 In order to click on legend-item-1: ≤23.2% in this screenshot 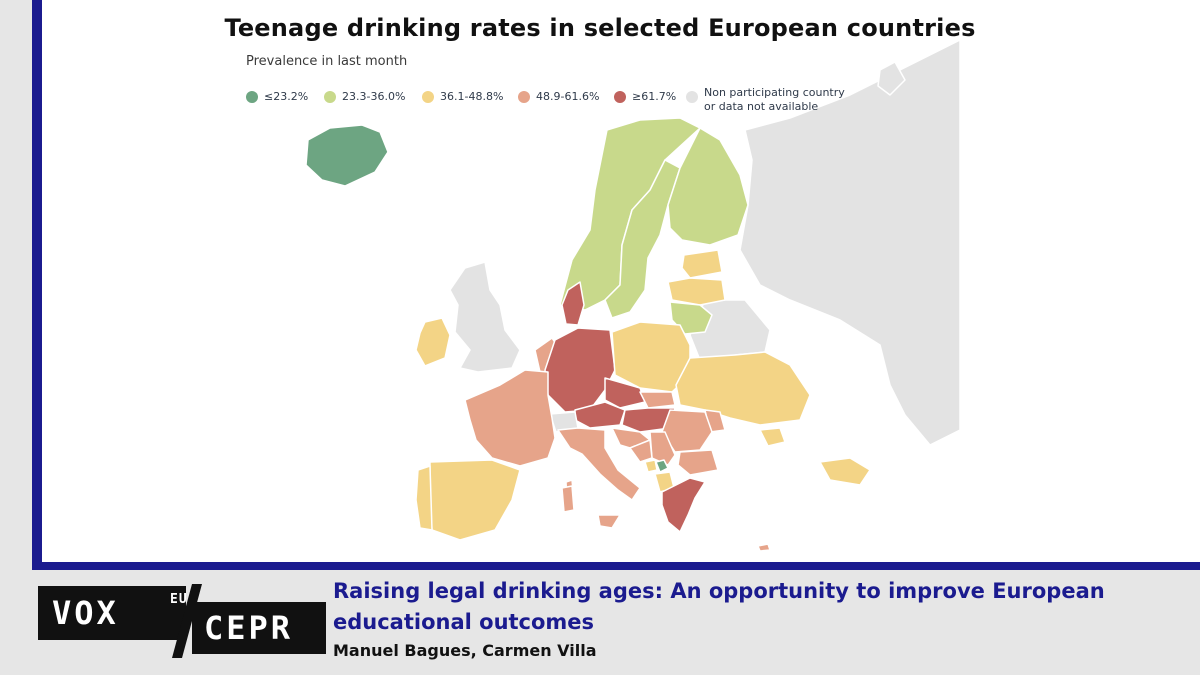, I will do `click(277, 95)`.